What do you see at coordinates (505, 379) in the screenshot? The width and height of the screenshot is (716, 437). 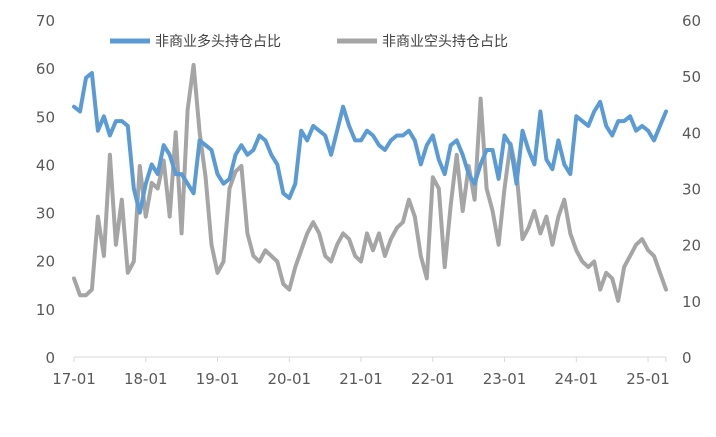 I see `x-axis-tick-label: 23-01` at bounding box center [505, 379].